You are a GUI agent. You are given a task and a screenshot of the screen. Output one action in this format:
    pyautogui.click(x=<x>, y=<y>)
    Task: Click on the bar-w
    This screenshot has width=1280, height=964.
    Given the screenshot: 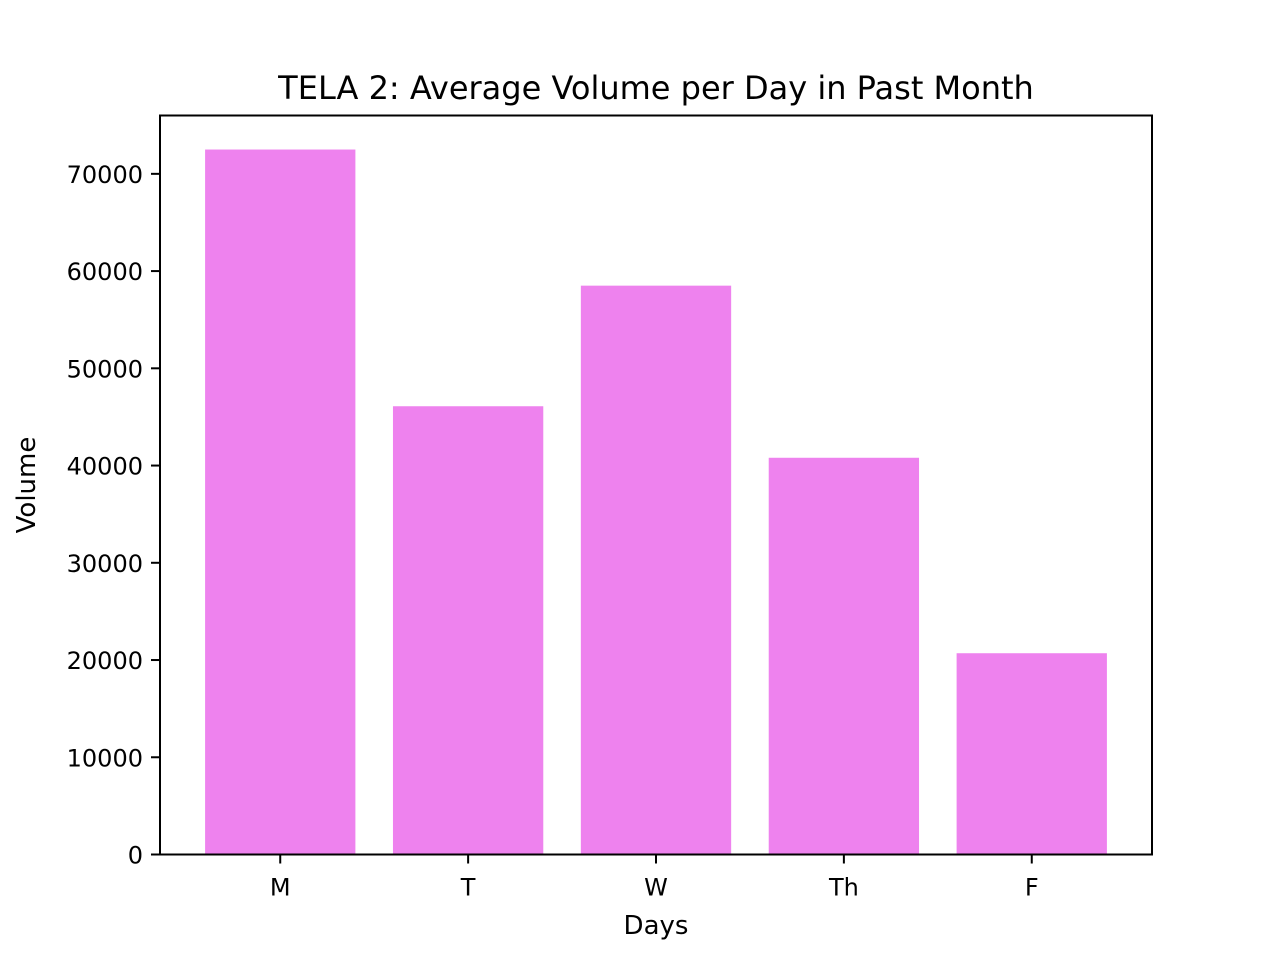 What is the action you would take?
    pyautogui.click(x=656, y=570)
    